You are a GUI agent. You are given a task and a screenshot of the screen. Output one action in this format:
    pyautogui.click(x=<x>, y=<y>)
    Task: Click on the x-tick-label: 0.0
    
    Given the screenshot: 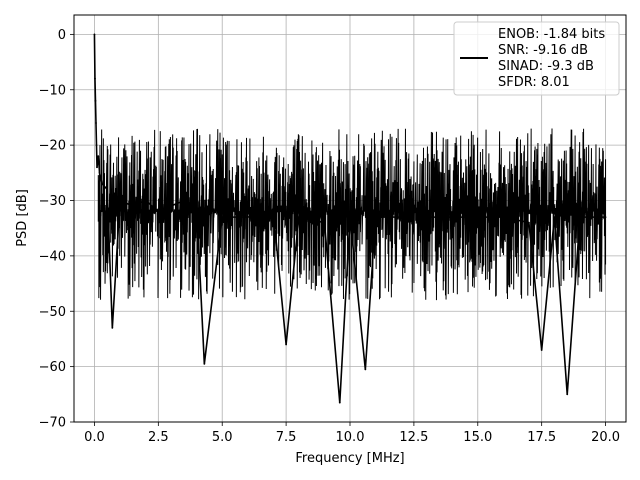 What is the action you would take?
    pyautogui.click(x=94, y=437)
    